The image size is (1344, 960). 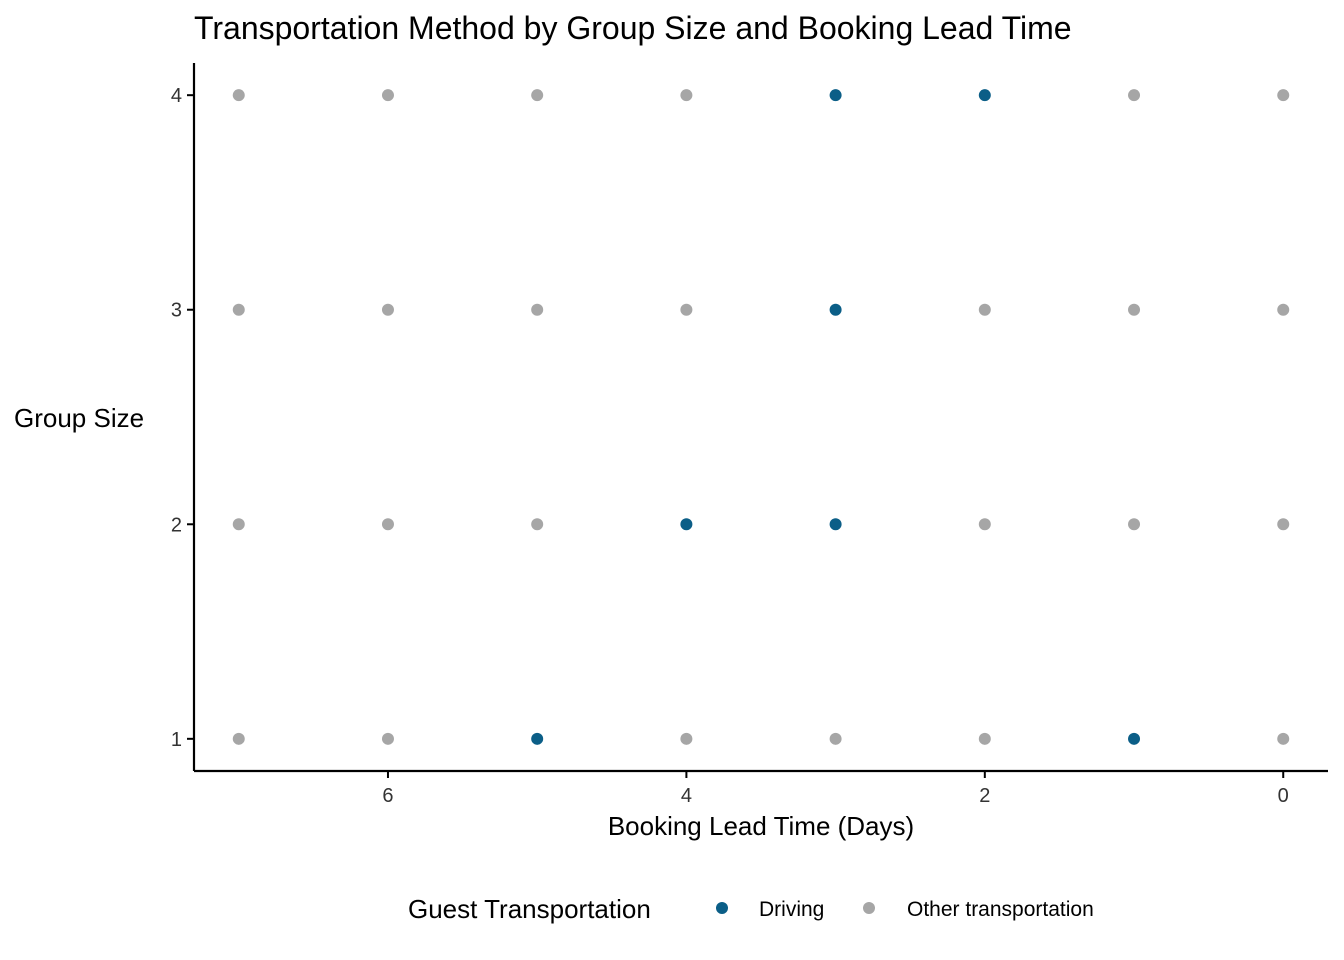 I want to click on legend-key-other-transportation, so click(x=869, y=908).